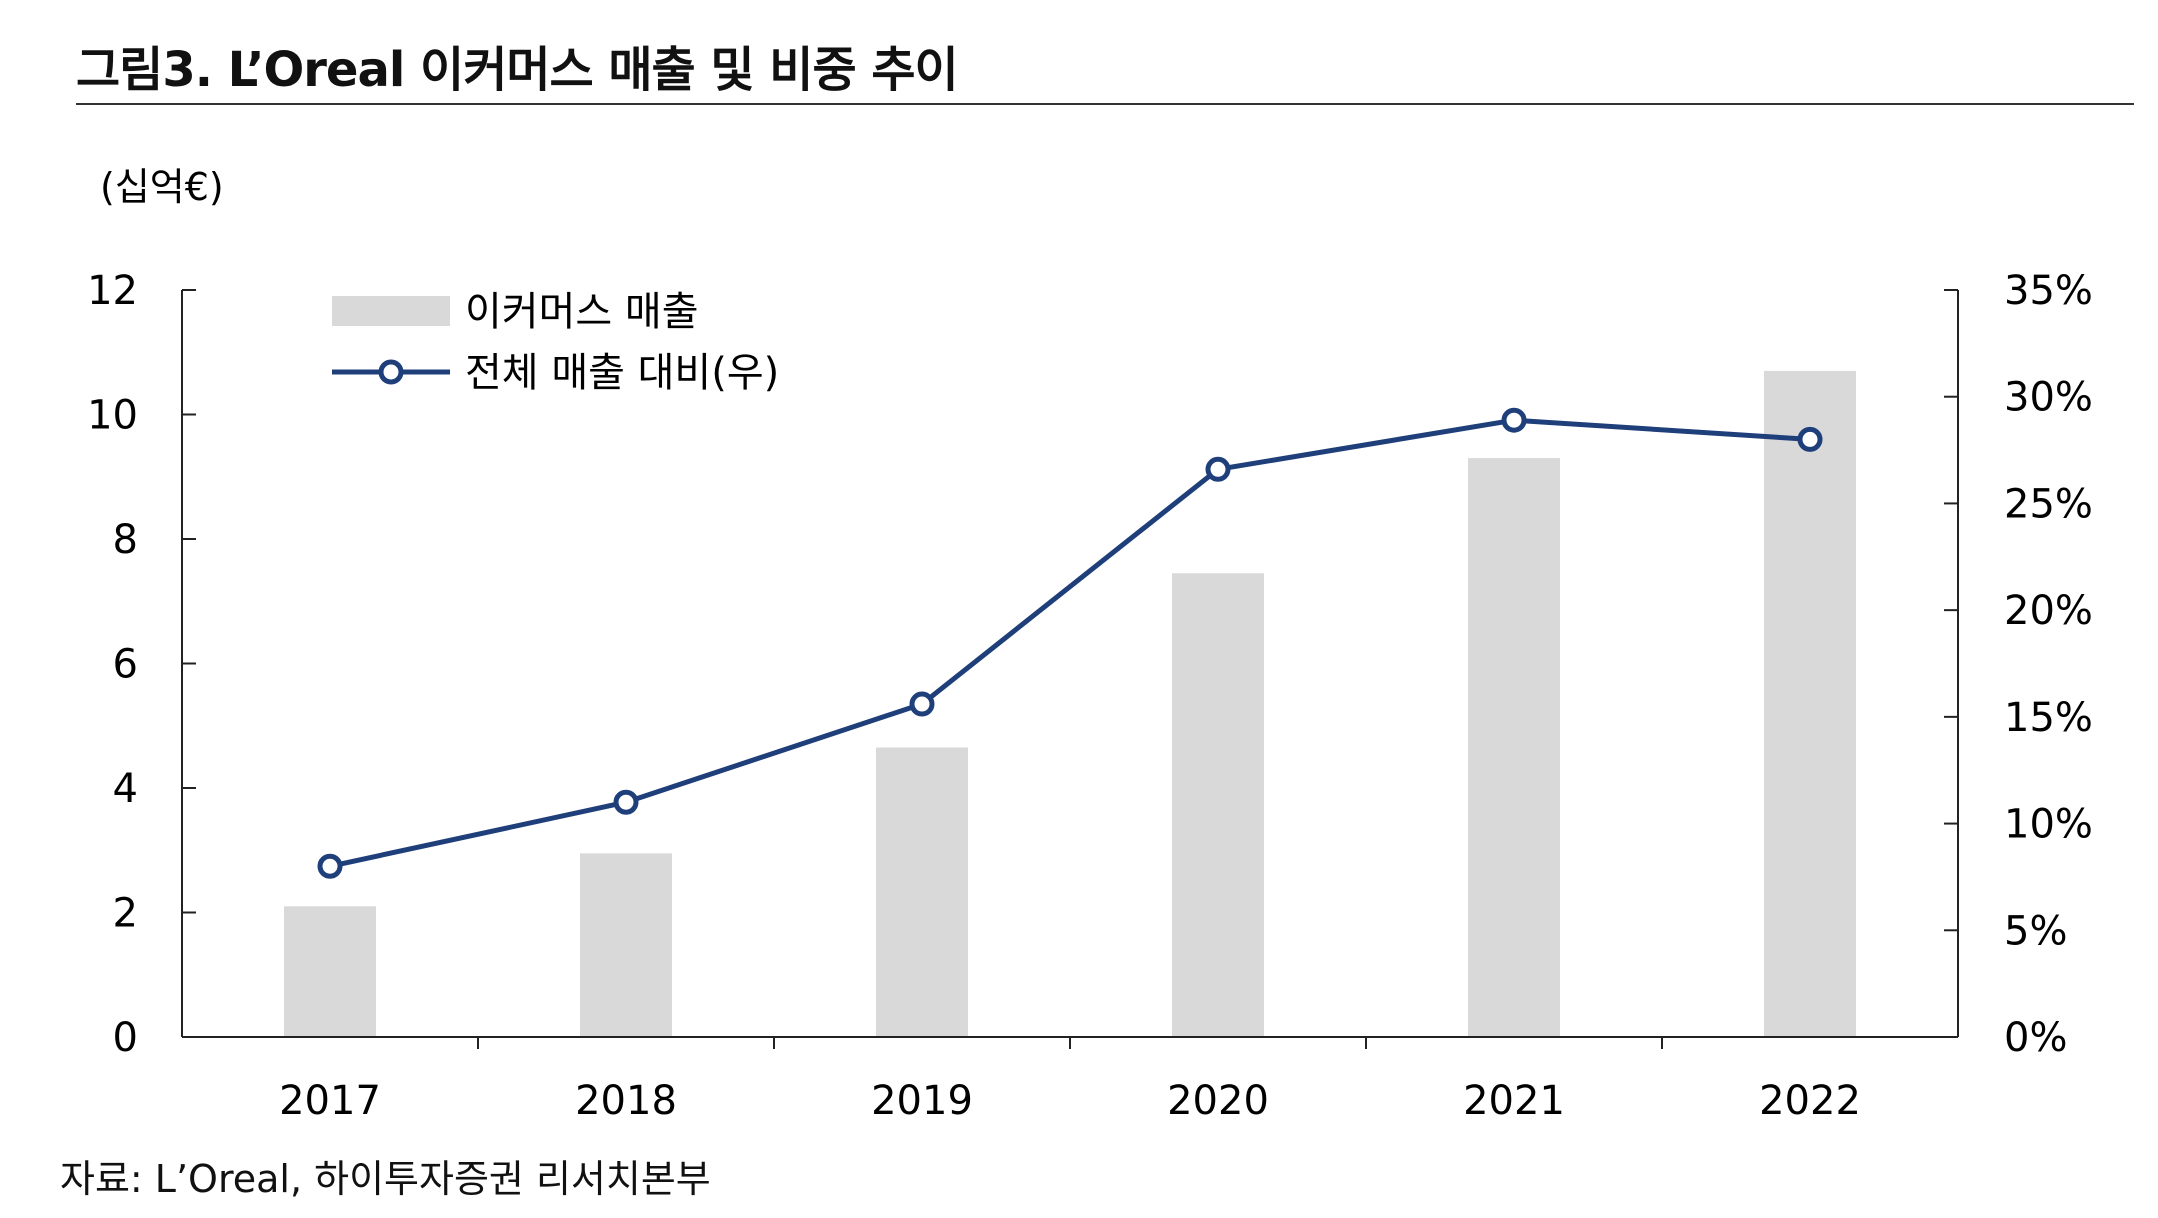 This screenshot has width=2158, height=1218. Describe the element at coordinates (2048, 398) in the screenshot. I see `y2-tick-label: 30%` at that location.